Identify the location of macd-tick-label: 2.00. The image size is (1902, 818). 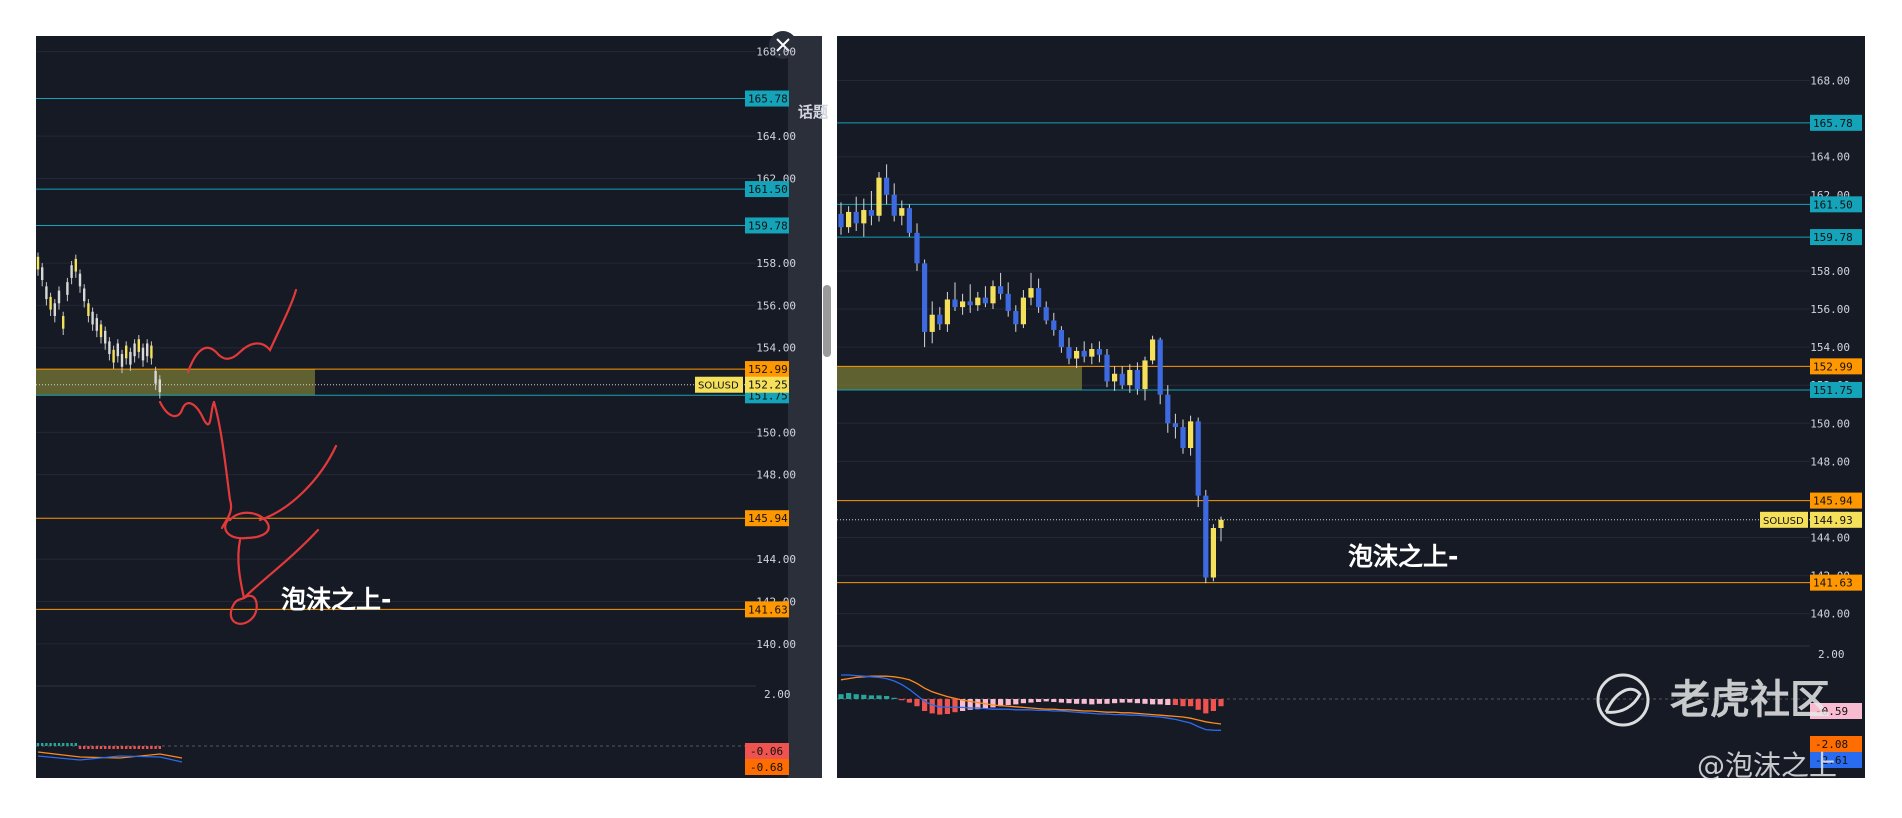
(777, 694).